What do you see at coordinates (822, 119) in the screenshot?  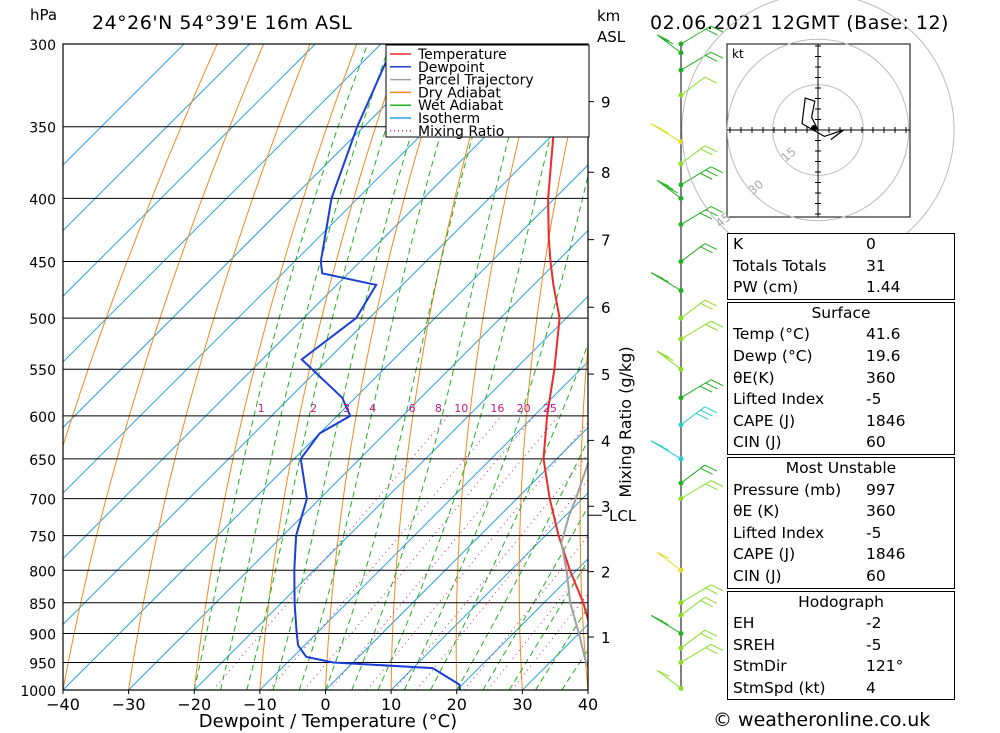 I see `hodograph-trace` at bounding box center [822, 119].